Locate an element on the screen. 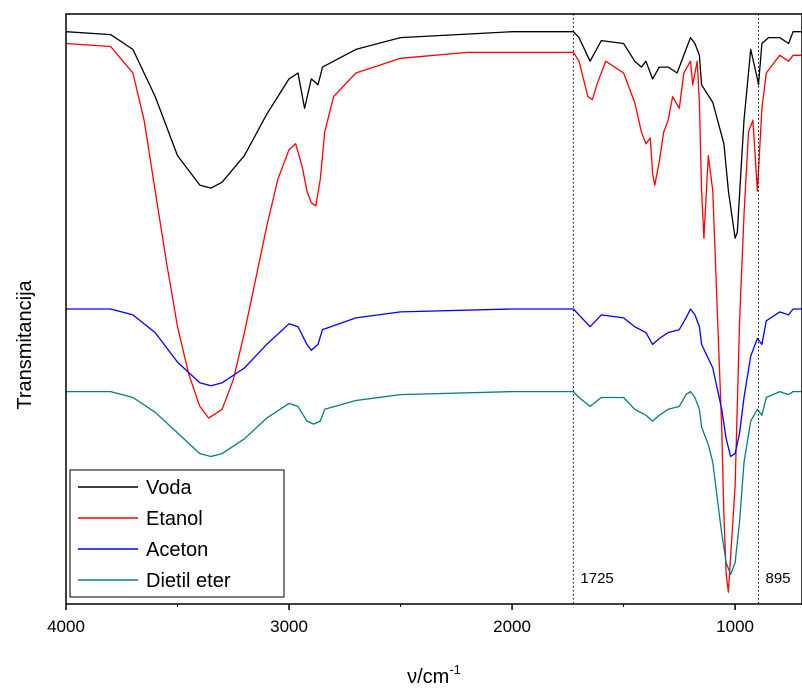 The width and height of the screenshot is (802, 697). x-axis-title-exponent: -1 is located at coordinates (455, 669).